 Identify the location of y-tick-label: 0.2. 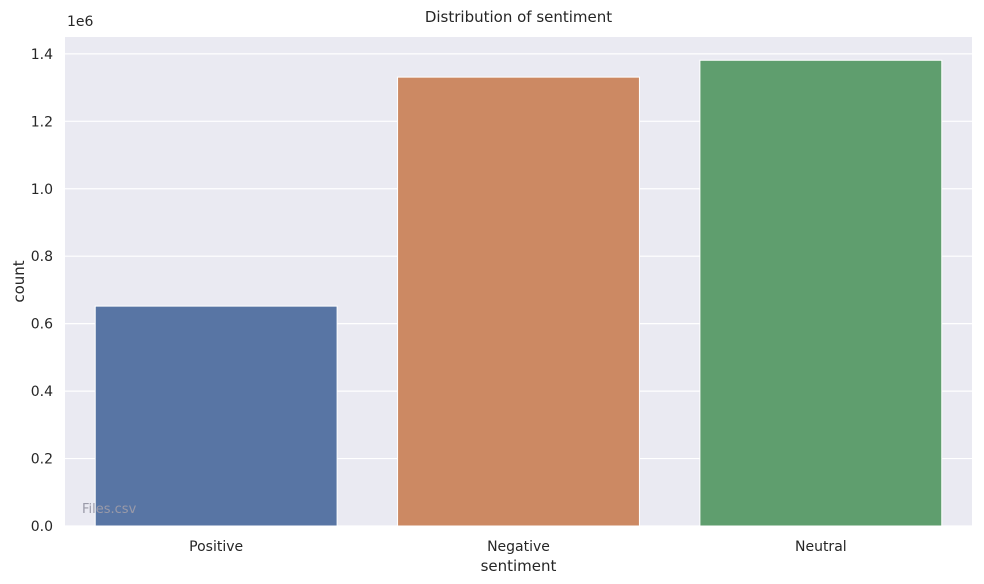
(42, 460).